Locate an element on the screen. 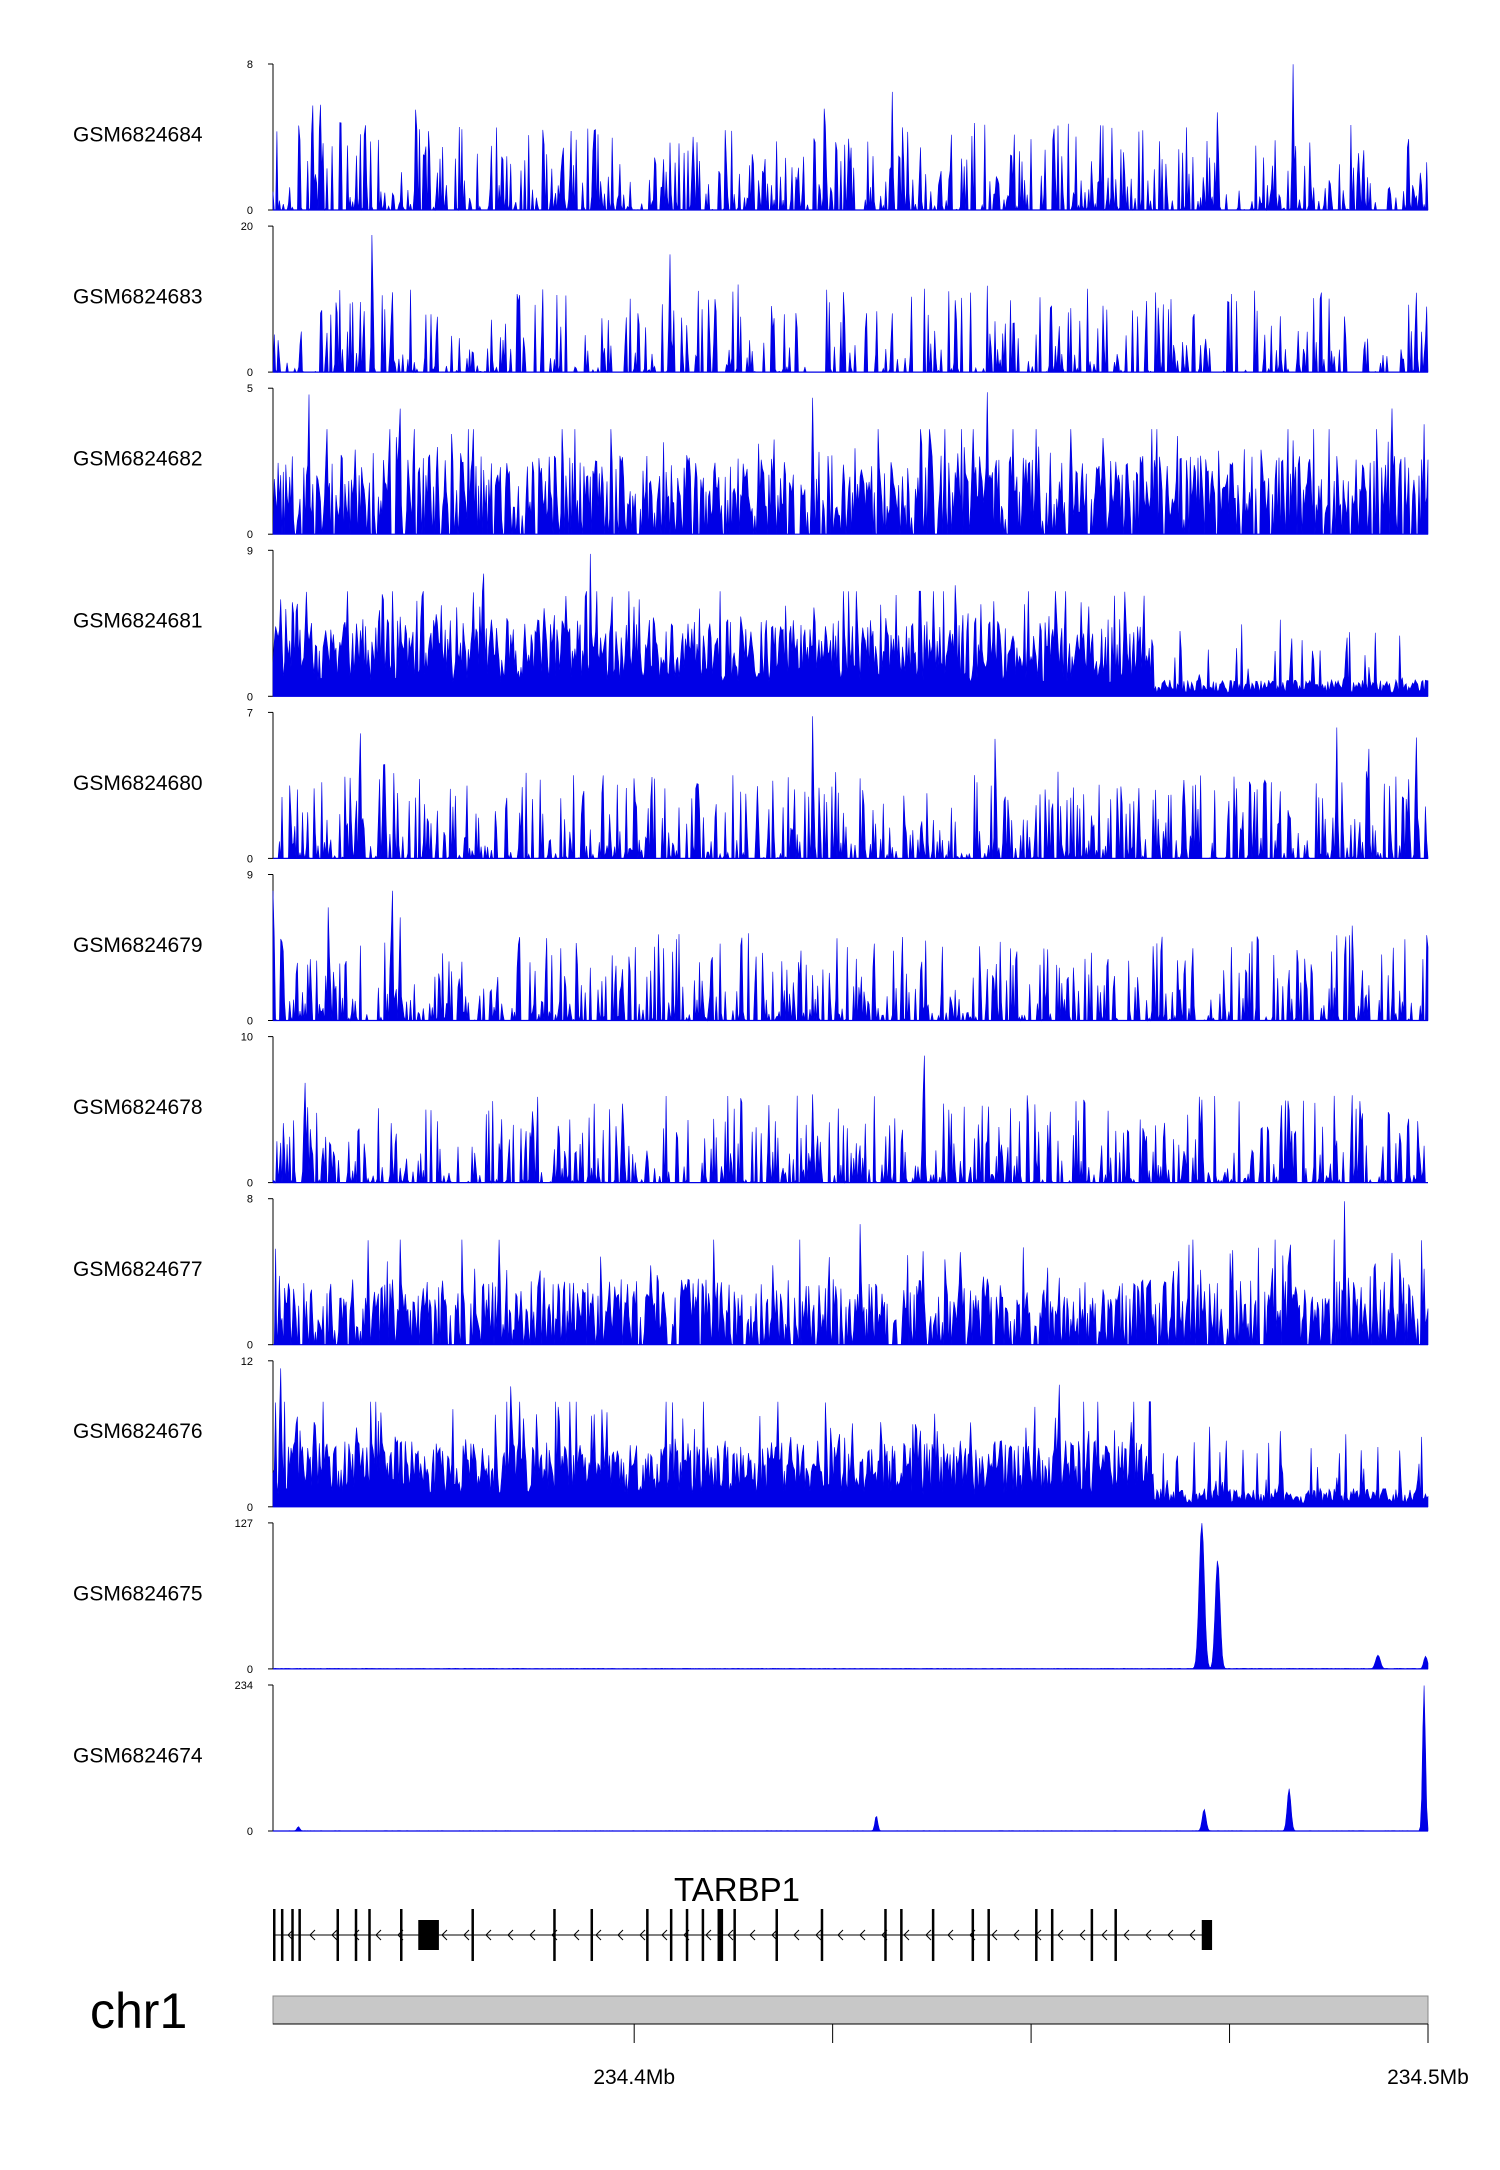  chromosome-track: chr1 is located at coordinates (759, 2011).